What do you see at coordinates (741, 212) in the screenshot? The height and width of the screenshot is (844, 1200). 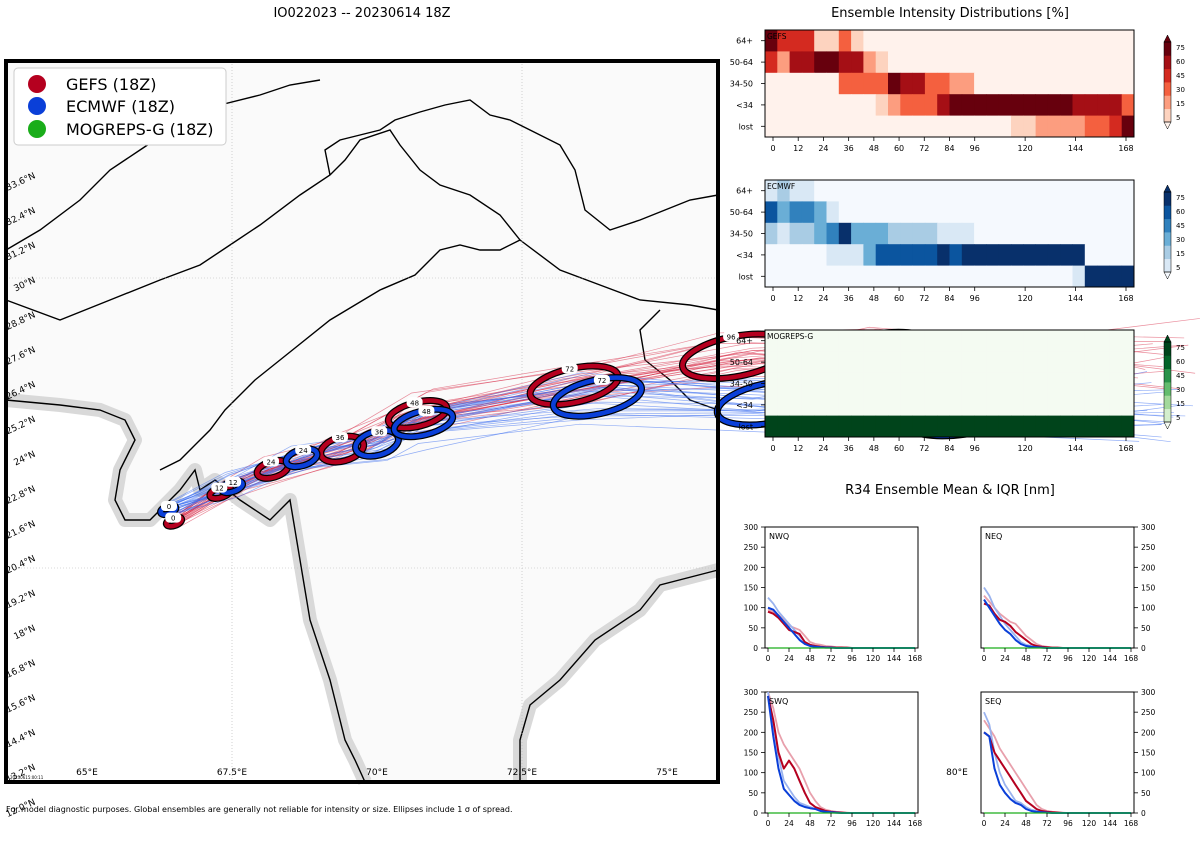 I see `heatmap-row-label: 50-64` at bounding box center [741, 212].